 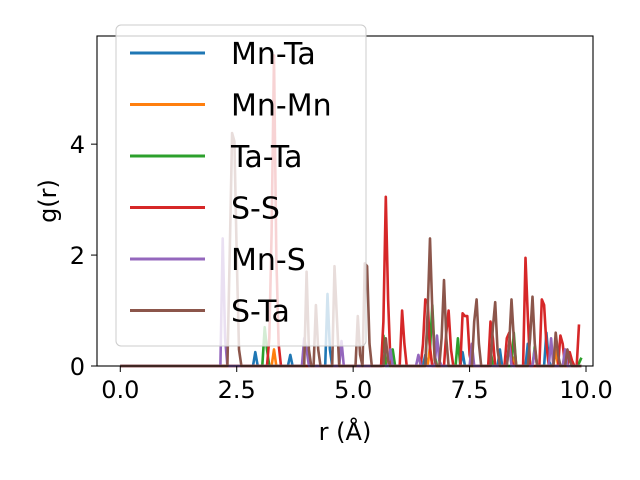 What do you see at coordinates (210, 312) in the screenshot?
I see `legend-entry: S-Ta` at bounding box center [210, 312].